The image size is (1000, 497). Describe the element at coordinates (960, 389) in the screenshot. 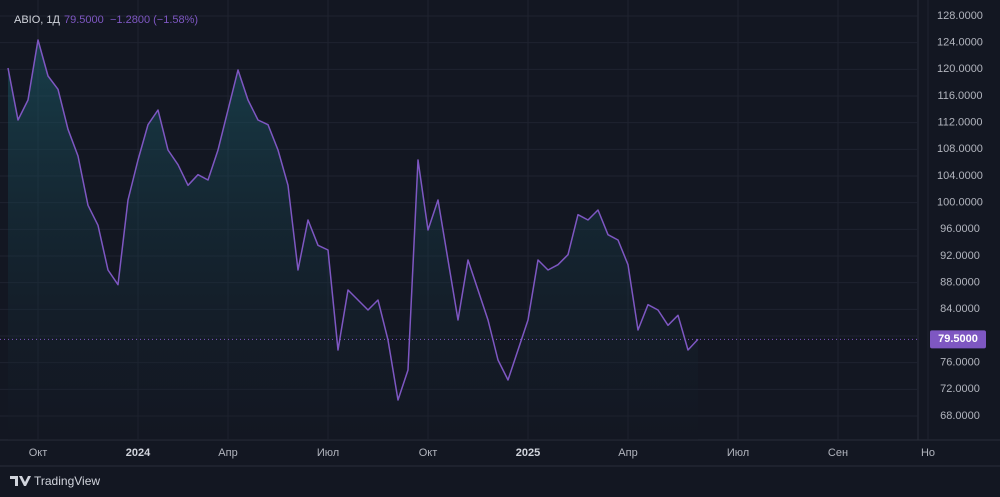

I see `y-tick-label: 72.0000` at that location.